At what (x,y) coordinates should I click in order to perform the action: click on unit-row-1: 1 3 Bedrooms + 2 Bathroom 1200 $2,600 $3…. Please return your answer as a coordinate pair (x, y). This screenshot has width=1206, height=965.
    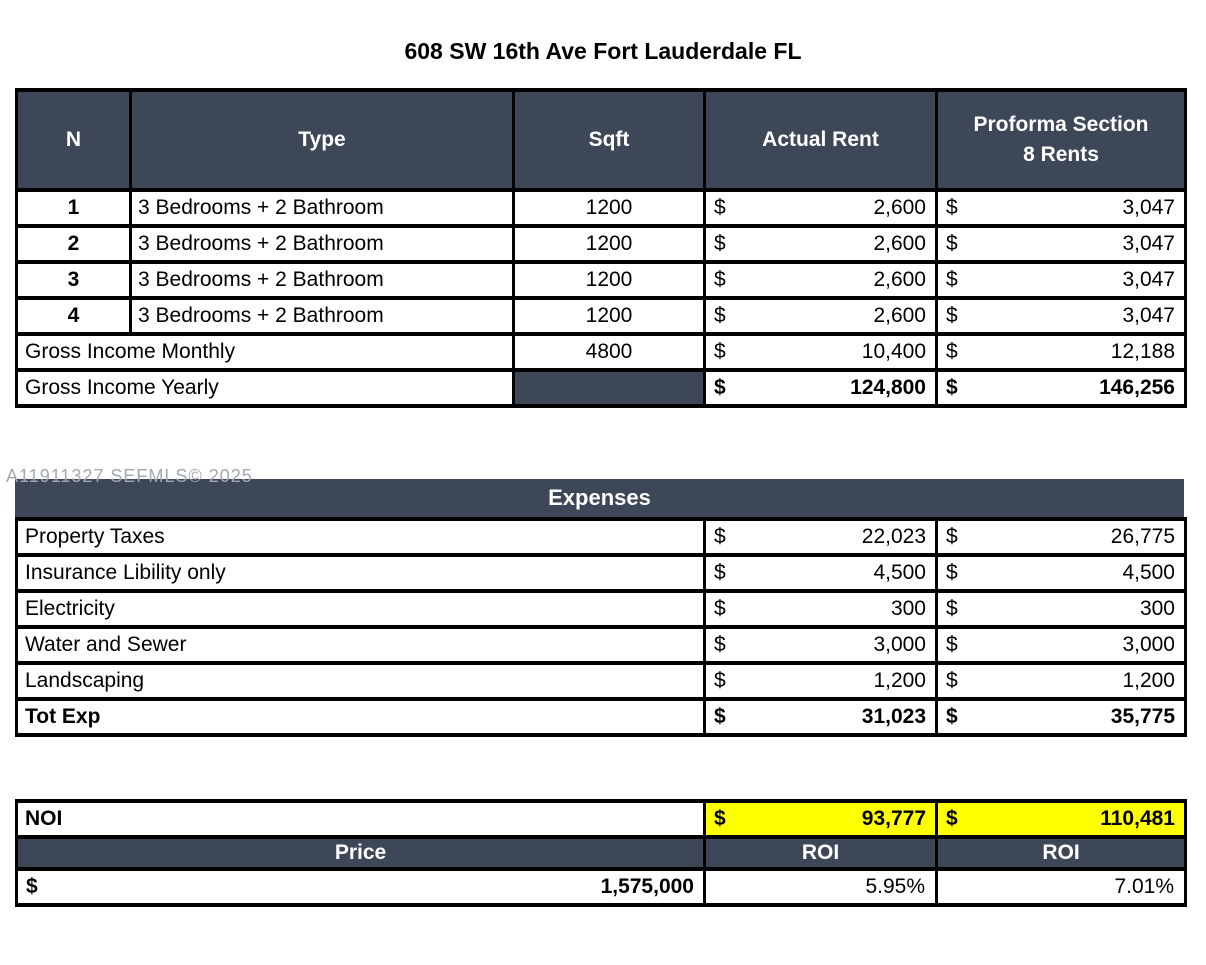
    Looking at the image, I should click on (601, 208).